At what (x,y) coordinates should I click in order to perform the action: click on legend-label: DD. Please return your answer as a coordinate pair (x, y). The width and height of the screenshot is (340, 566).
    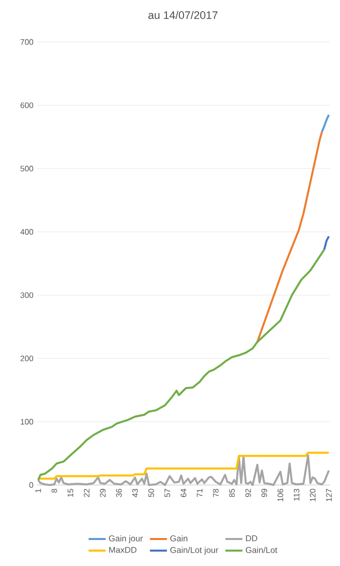
    Looking at the image, I should click on (252, 538).